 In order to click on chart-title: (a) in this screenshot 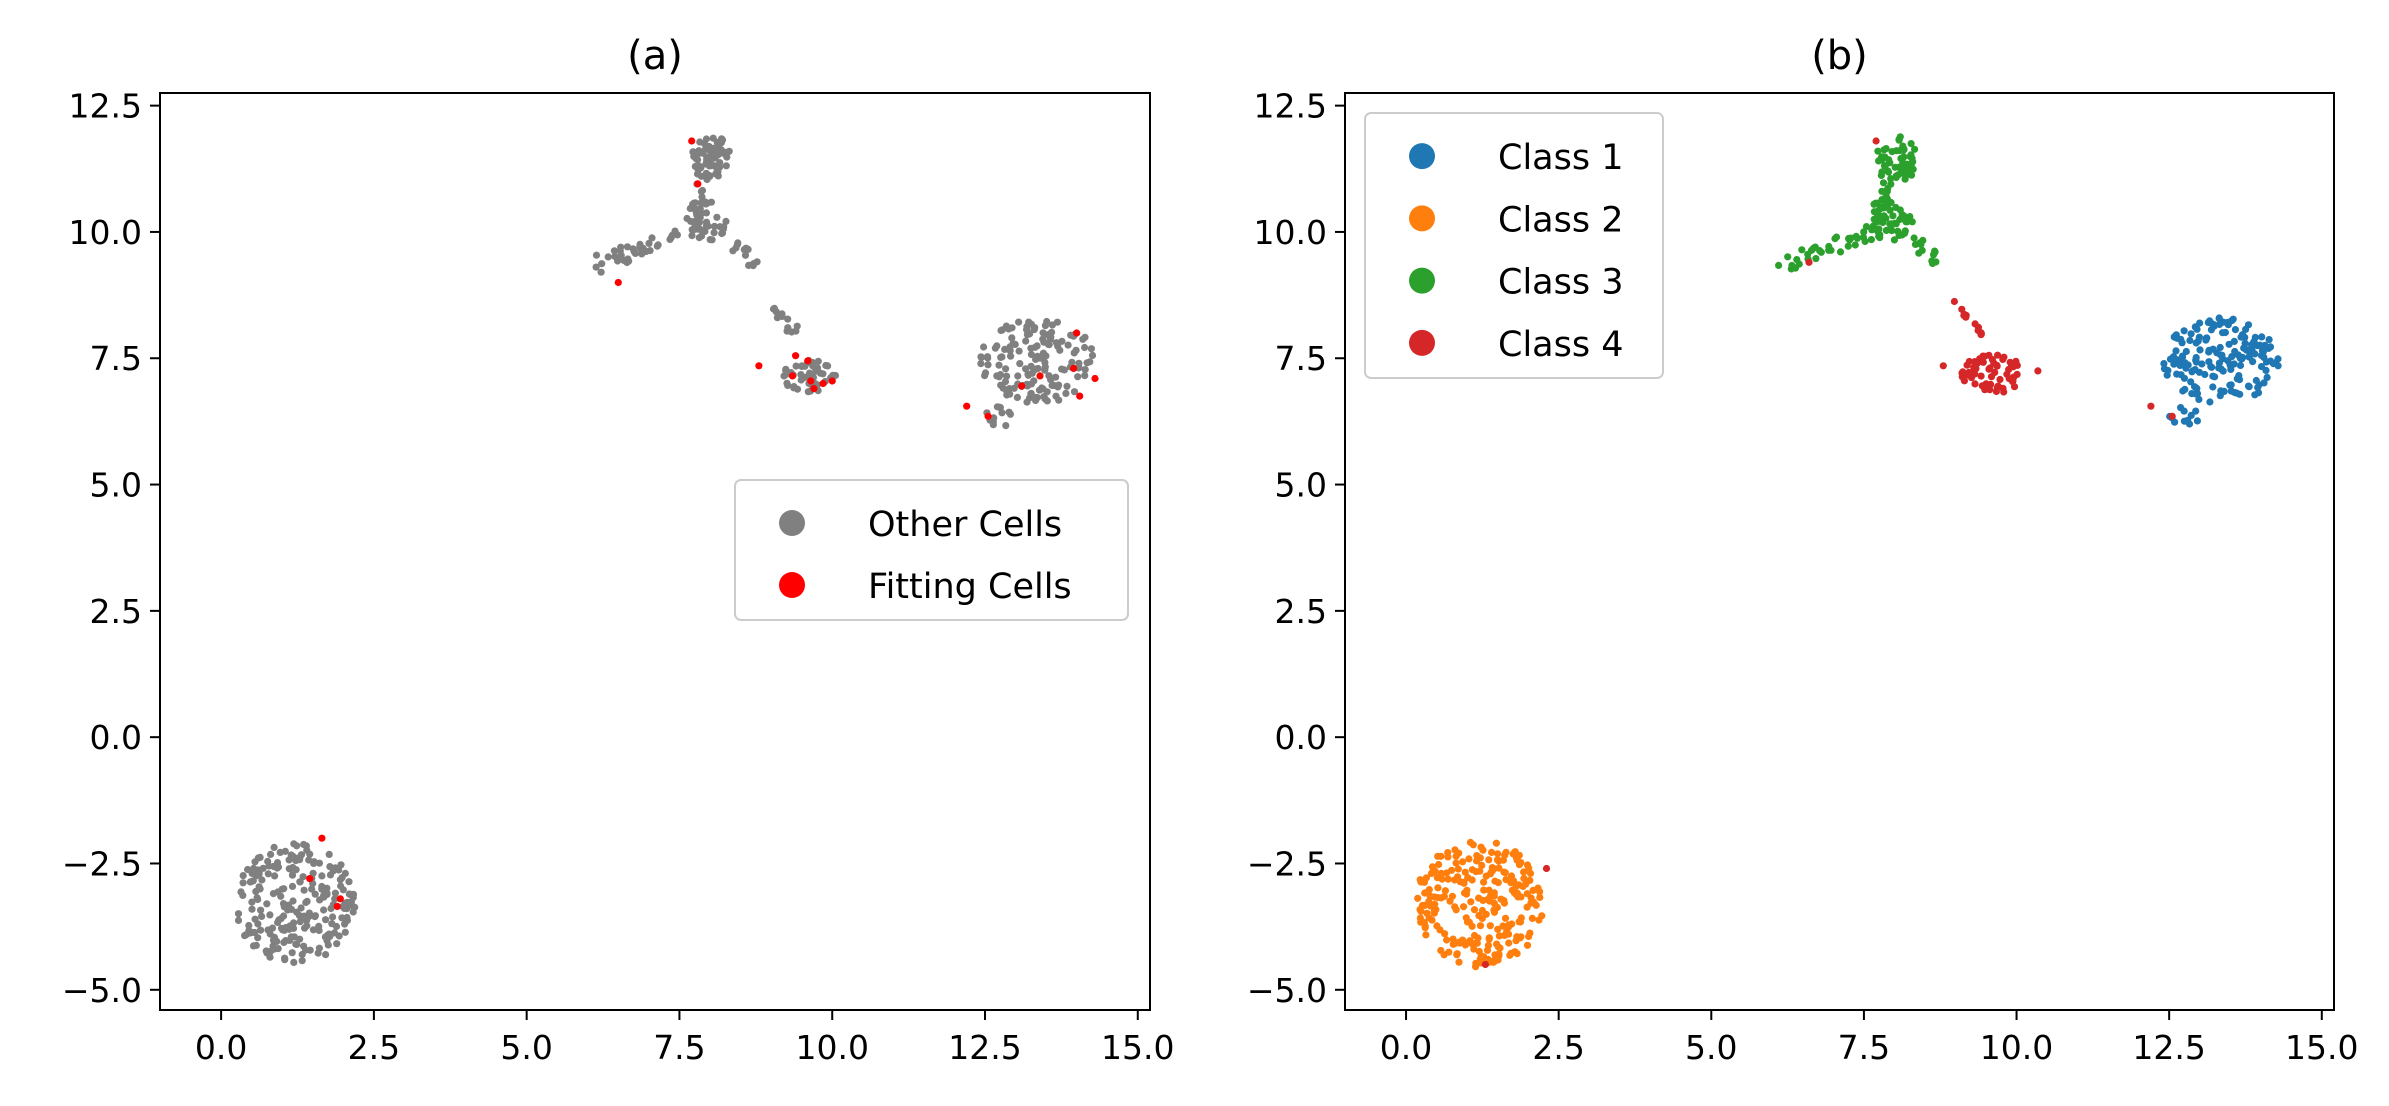, I will do `click(655, 56)`.